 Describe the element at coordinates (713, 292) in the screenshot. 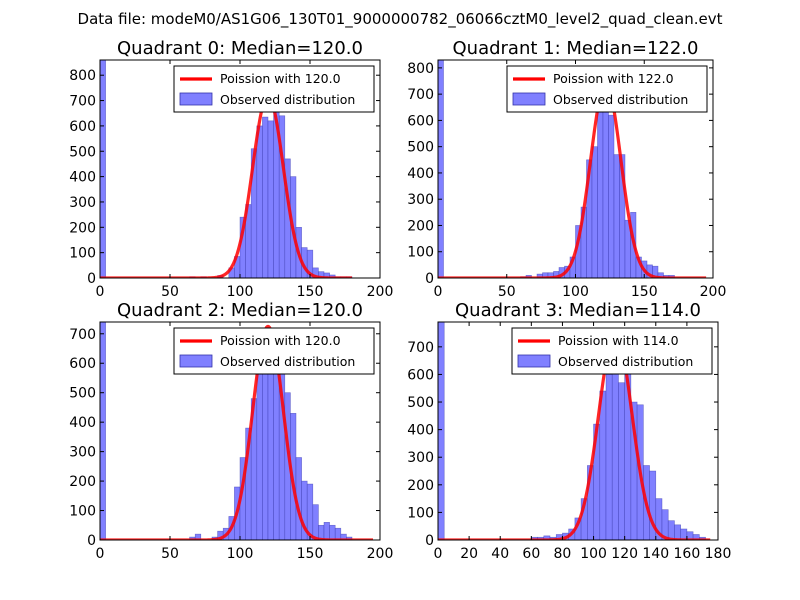

I see `q1-xtick-label-4: 200` at that location.